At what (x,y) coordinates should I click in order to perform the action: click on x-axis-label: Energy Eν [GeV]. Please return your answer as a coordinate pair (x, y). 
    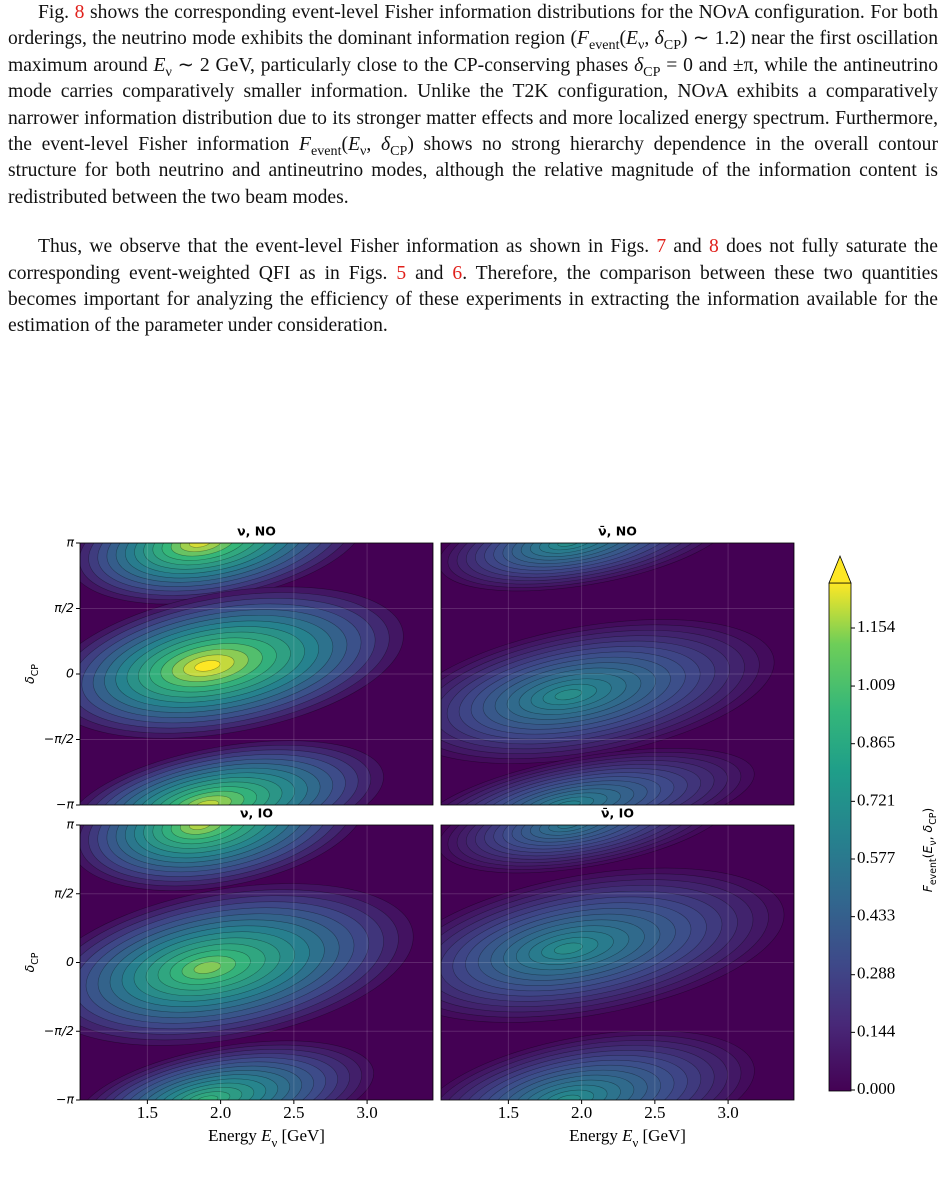
    Looking at the image, I should click on (627, 1138).